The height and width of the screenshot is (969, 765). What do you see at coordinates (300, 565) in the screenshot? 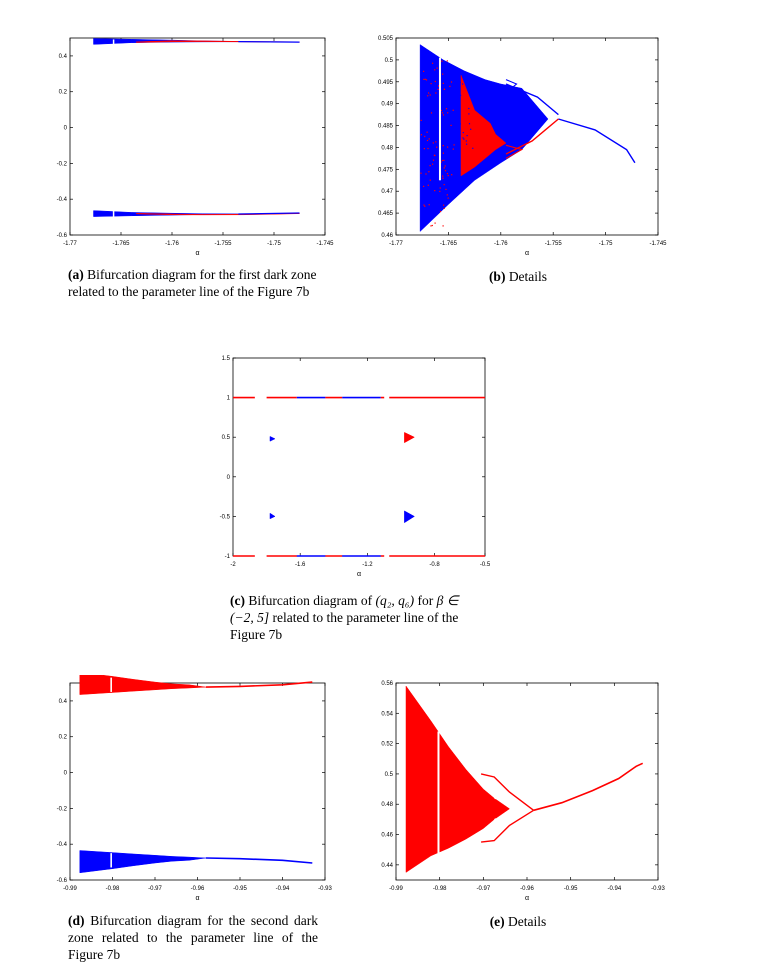
I see `x-tick-label: -1.6` at bounding box center [300, 565].